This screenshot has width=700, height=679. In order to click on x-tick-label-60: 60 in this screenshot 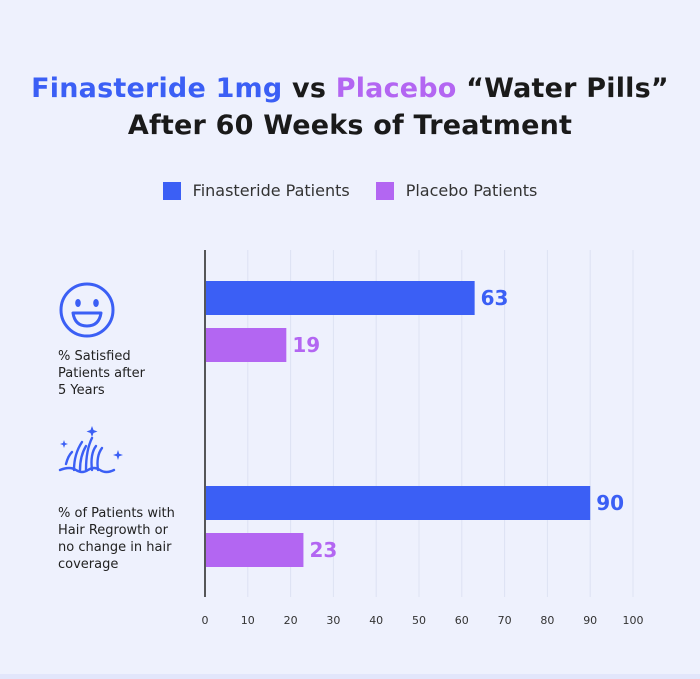, I will do `click(462, 620)`.